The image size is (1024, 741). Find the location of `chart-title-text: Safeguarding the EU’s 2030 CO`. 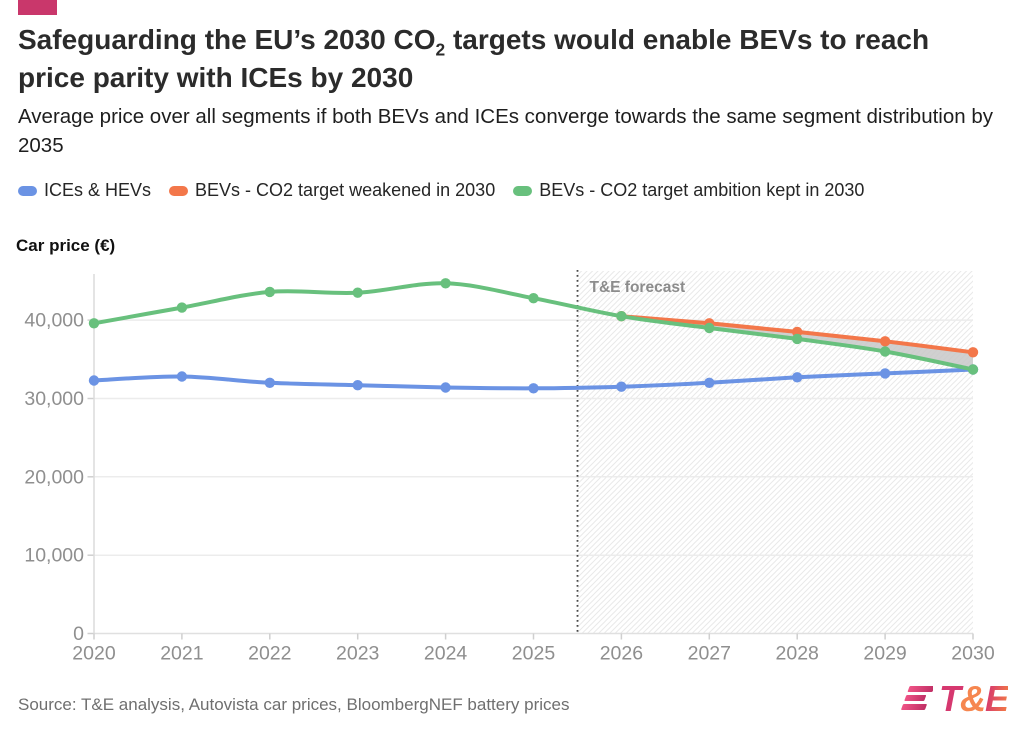

chart-title-text: Safeguarding the EU’s 2030 CO is located at coordinates (227, 39).